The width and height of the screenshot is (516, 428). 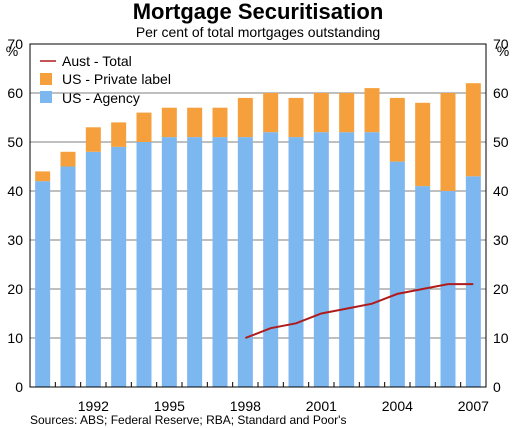 What do you see at coordinates (15, 240) in the screenshot?
I see `y-tick-left-30: 30` at bounding box center [15, 240].